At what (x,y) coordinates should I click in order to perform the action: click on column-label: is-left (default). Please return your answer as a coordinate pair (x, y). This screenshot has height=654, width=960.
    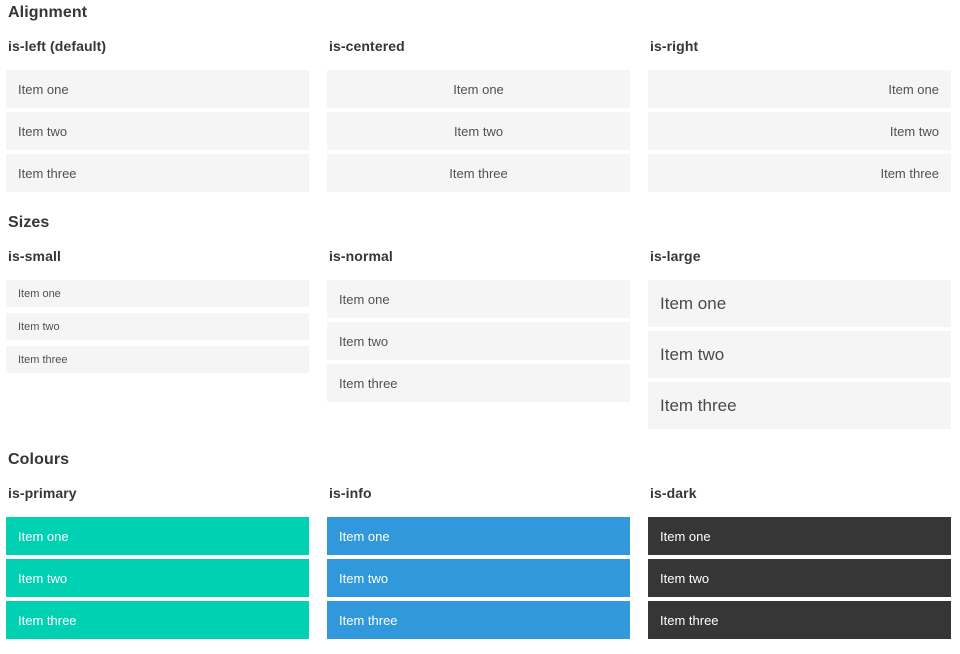
    Looking at the image, I should click on (57, 46).